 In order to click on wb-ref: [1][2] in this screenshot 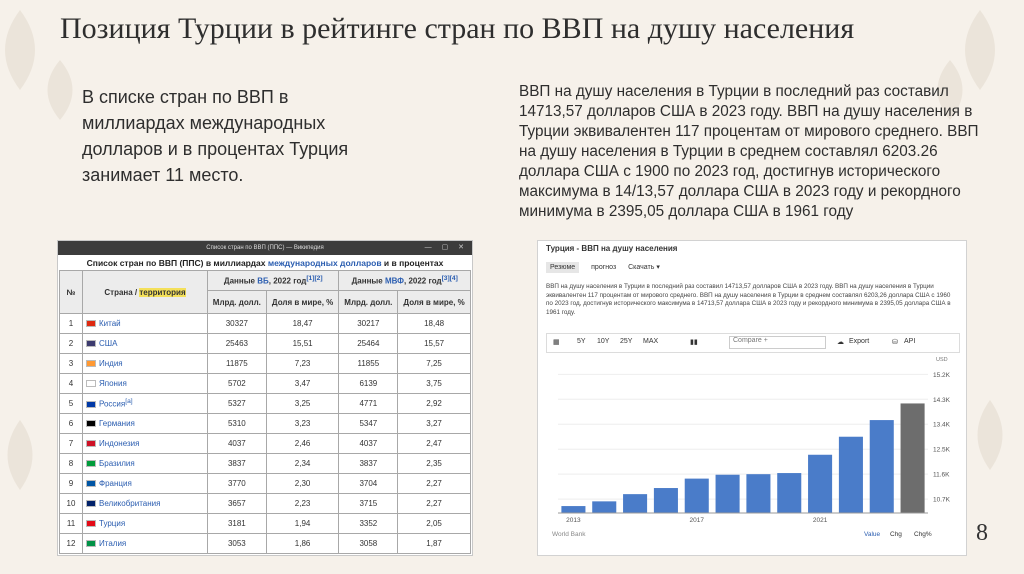, I will do `click(314, 279)`.